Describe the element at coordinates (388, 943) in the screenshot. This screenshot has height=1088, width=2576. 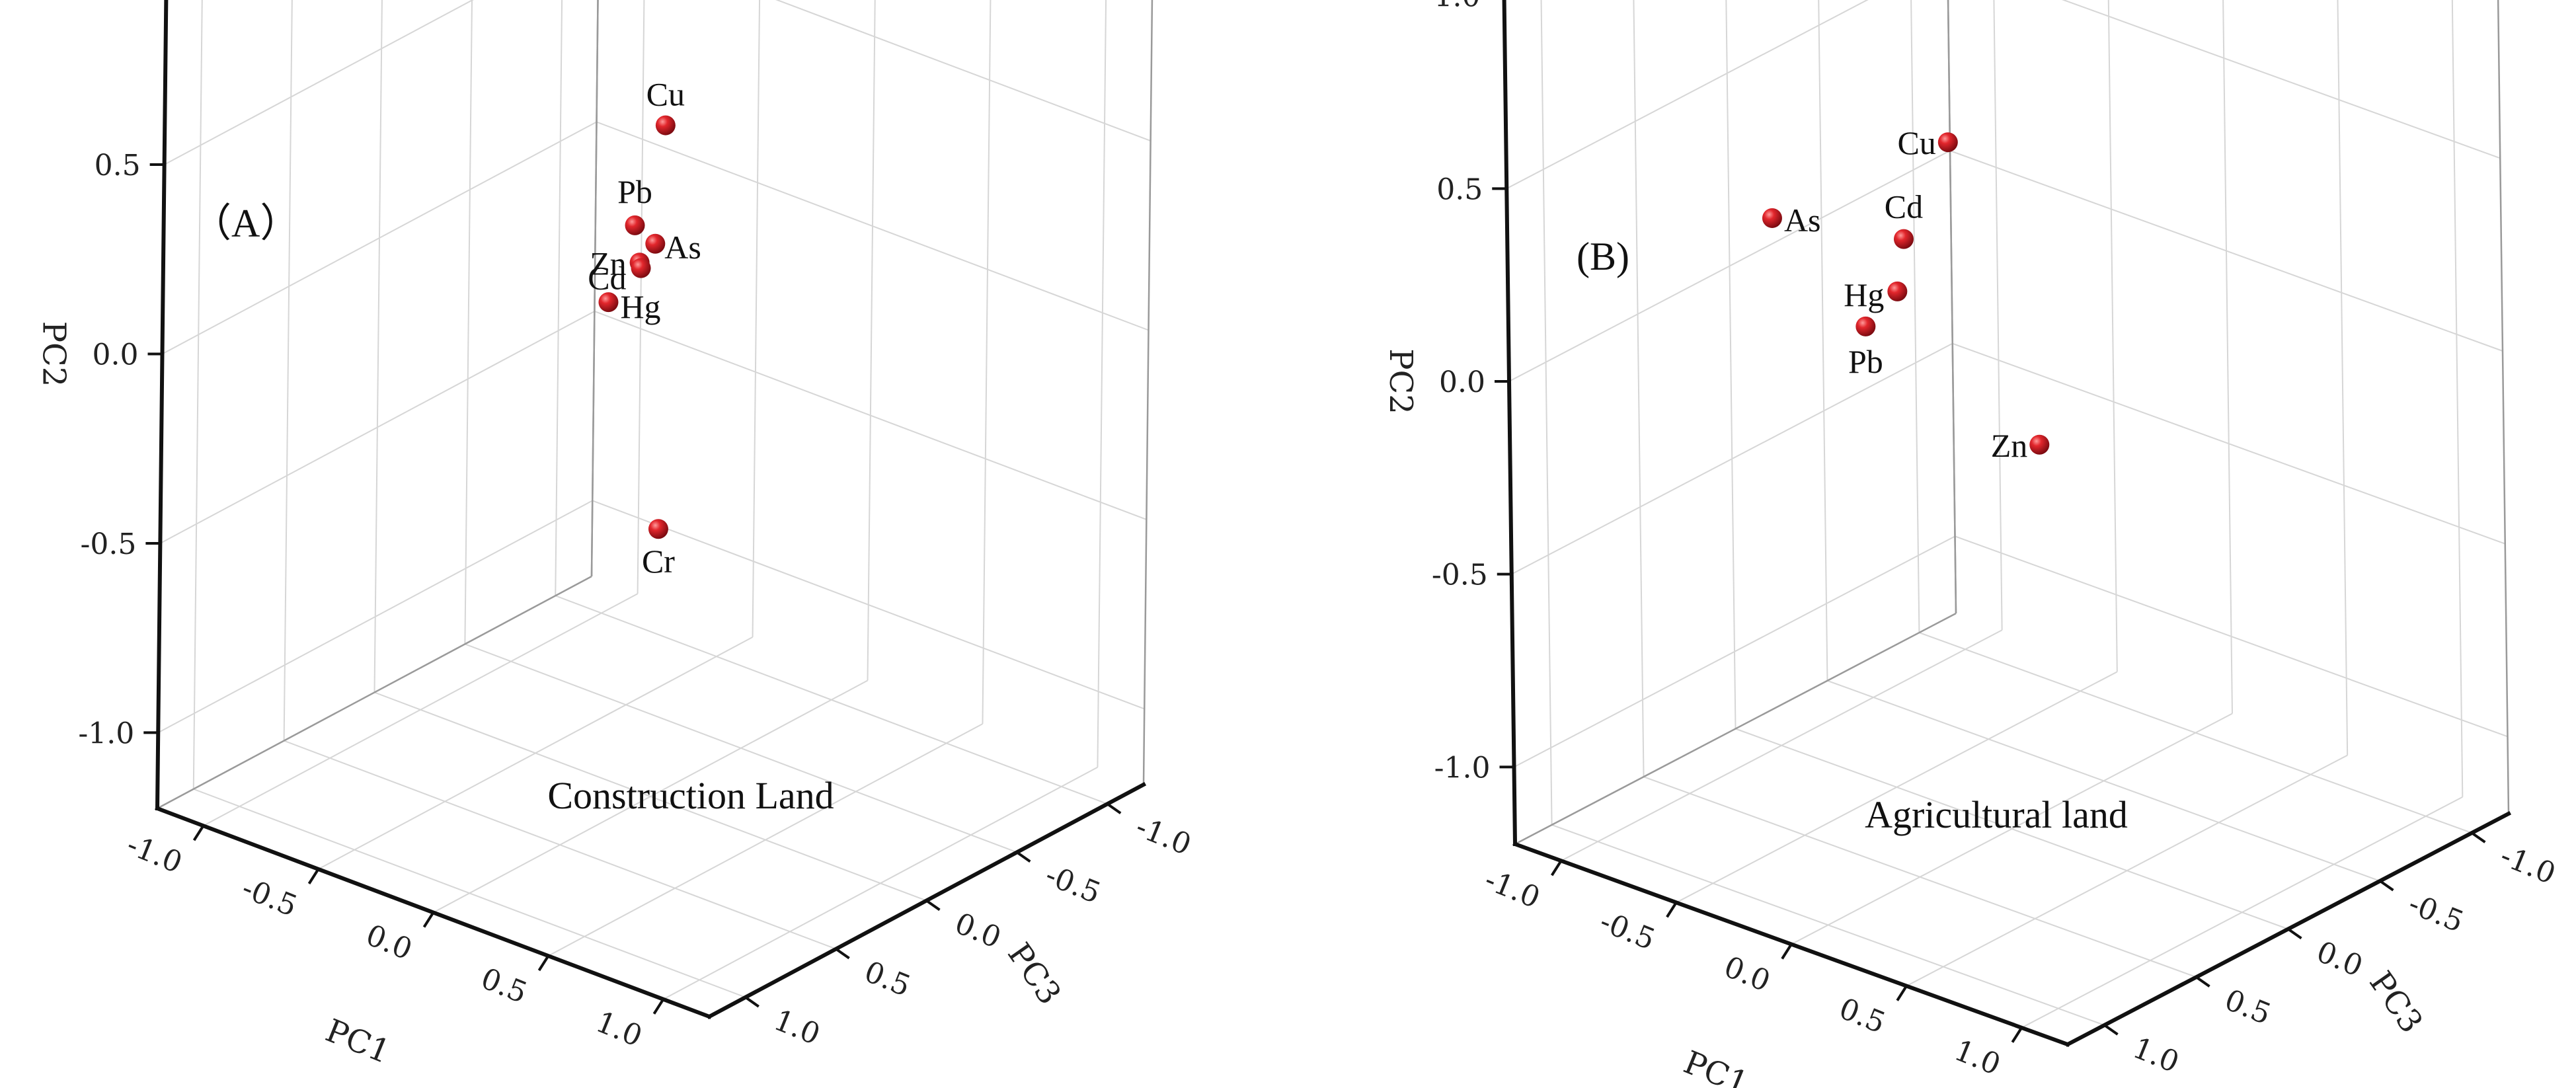
I see `pc1-tick-label: 0.0` at that location.